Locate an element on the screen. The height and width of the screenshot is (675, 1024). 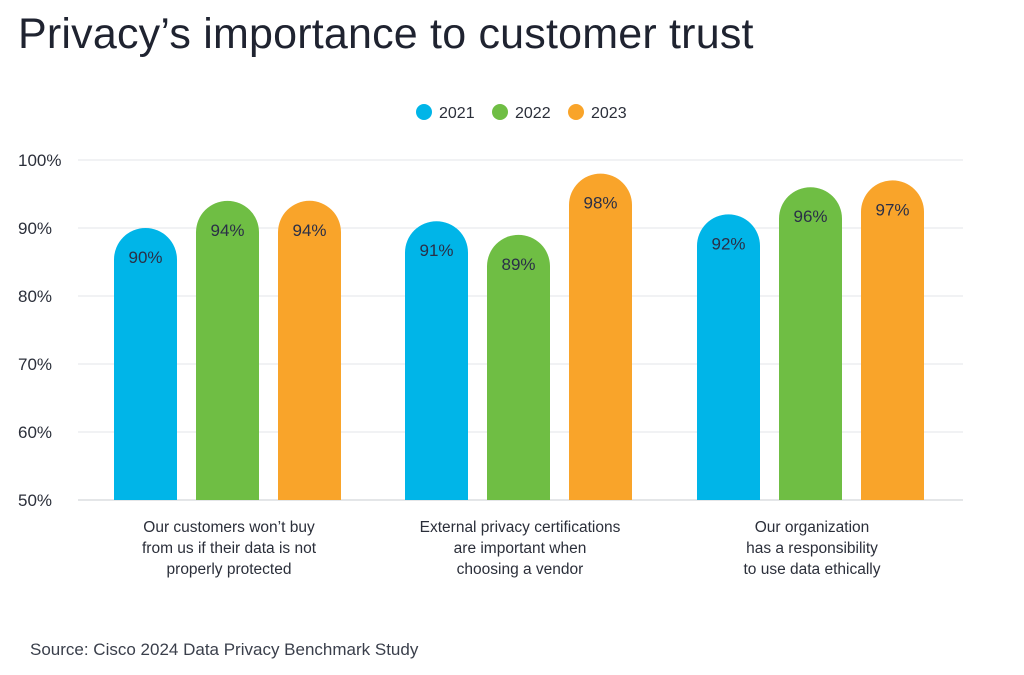
bar-value-label: 89% is located at coordinates (518, 264).